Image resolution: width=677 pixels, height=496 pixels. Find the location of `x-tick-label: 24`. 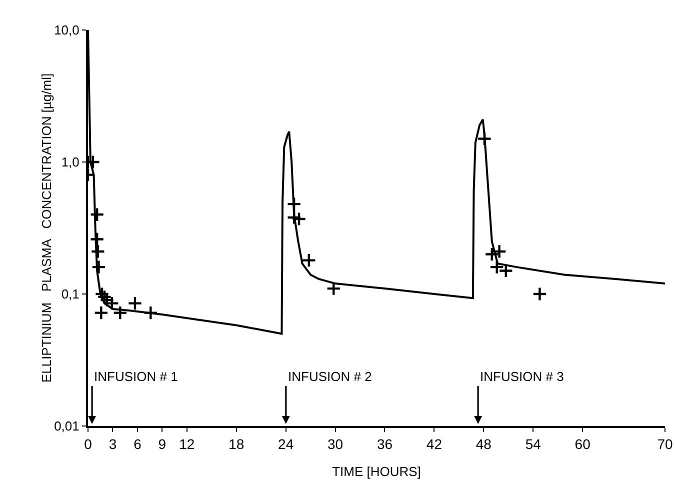

x-tick-label: 24 is located at coordinates (286, 444).